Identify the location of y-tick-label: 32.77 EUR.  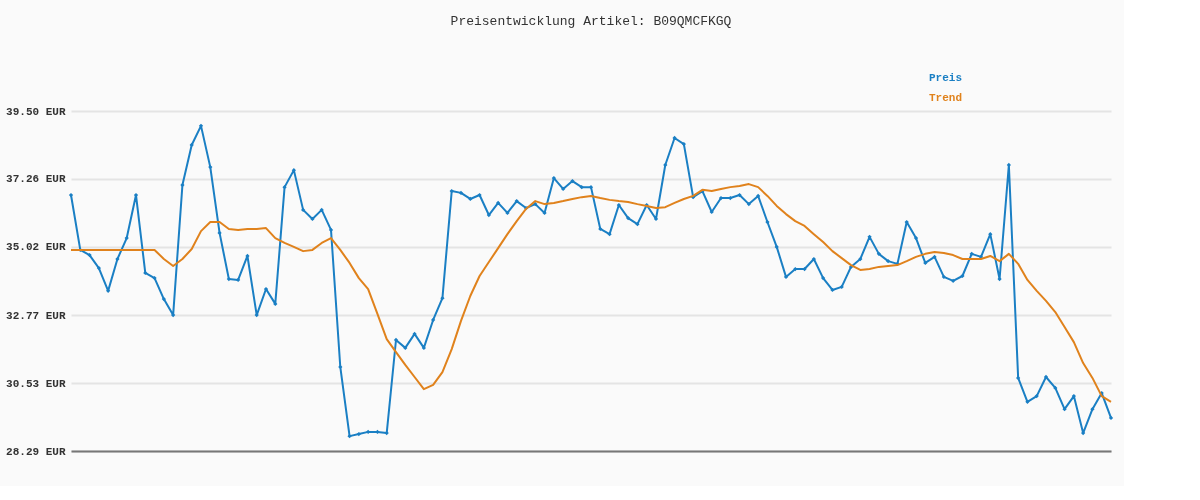
(36, 315).